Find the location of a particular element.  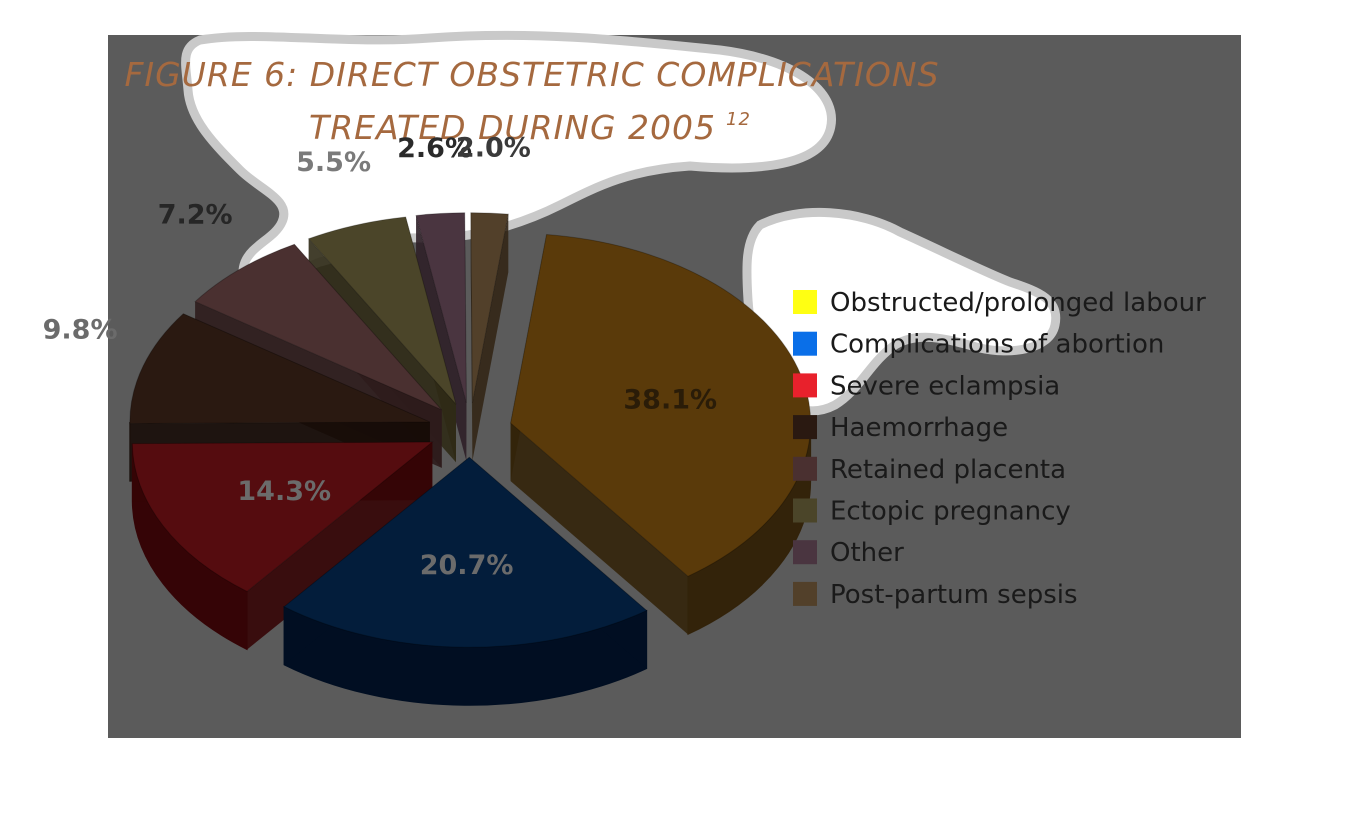

legend-item-obstructed-prolonged-labour: Obstructed/prolonged labour is located at coordinates (999, 303).